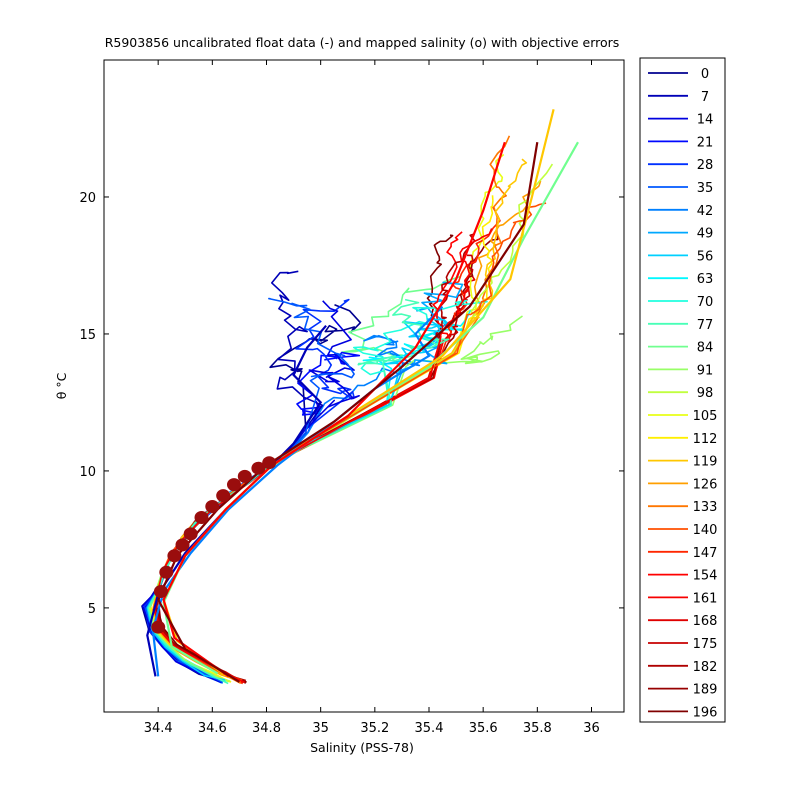  Describe the element at coordinates (429, 728) in the screenshot. I see `x-tick-label: 35.4` at that location.